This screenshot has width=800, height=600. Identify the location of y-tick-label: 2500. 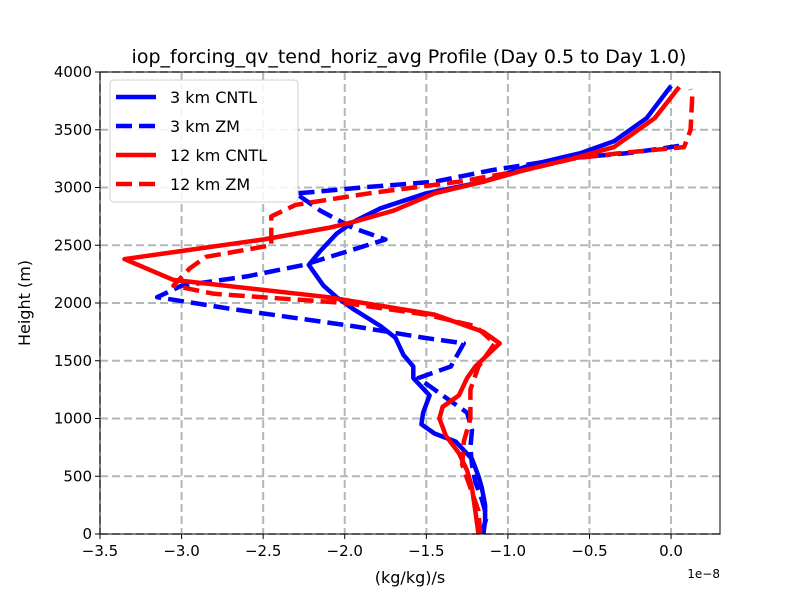
(73, 245).